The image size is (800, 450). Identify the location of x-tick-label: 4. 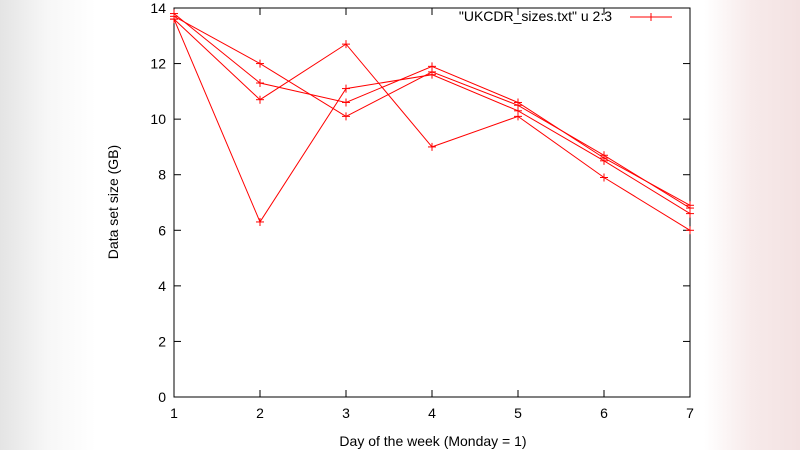
(432, 413).